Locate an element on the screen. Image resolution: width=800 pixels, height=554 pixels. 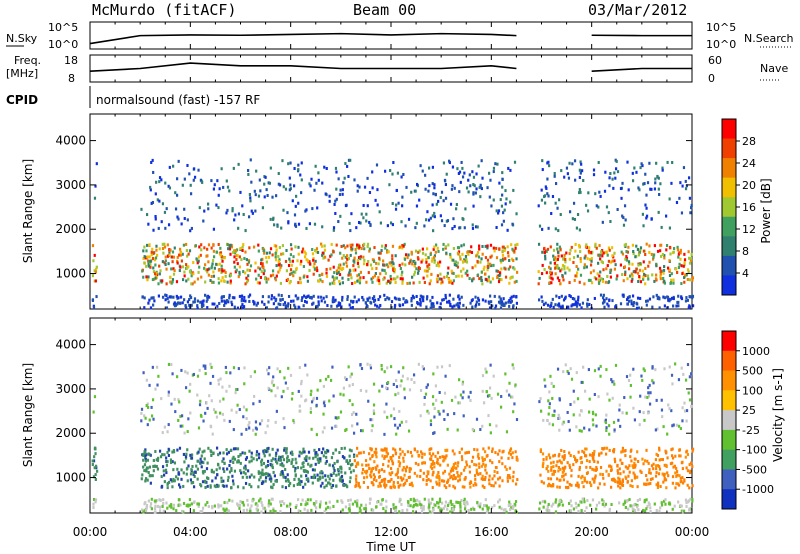
y-tick-label: 2000 is located at coordinates (70, 229).